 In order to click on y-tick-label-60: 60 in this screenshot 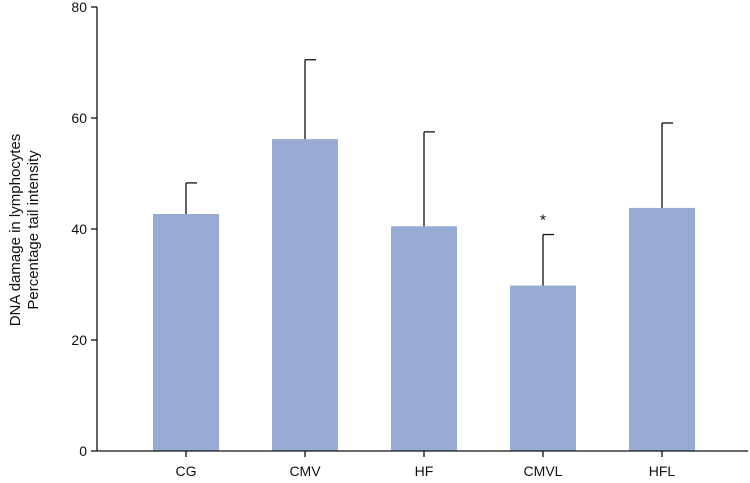, I will do `click(79, 118)`.